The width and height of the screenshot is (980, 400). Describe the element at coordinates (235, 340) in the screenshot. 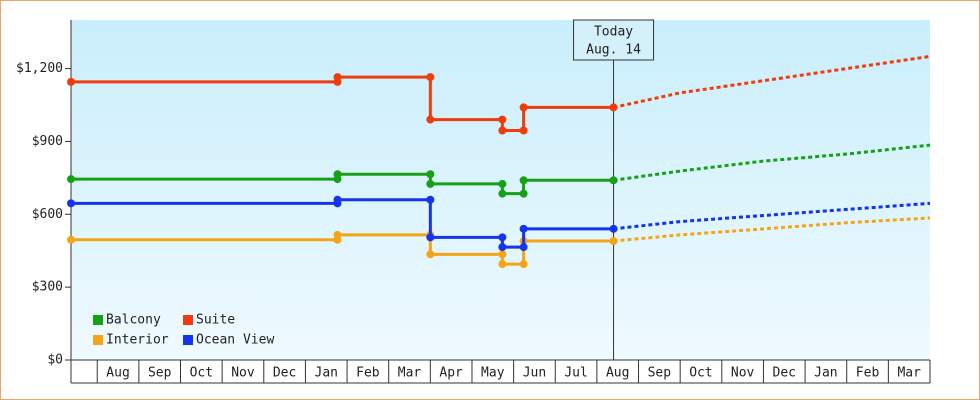

I see `legend-label: Ocean View` at that location.